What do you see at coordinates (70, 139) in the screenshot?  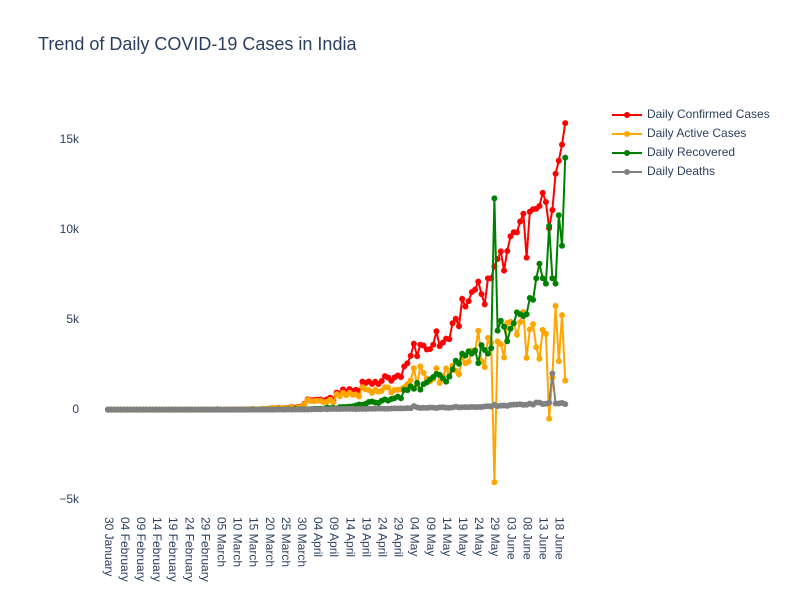 I see `y-tick-label: 15k` at bounding box center [70, 139].